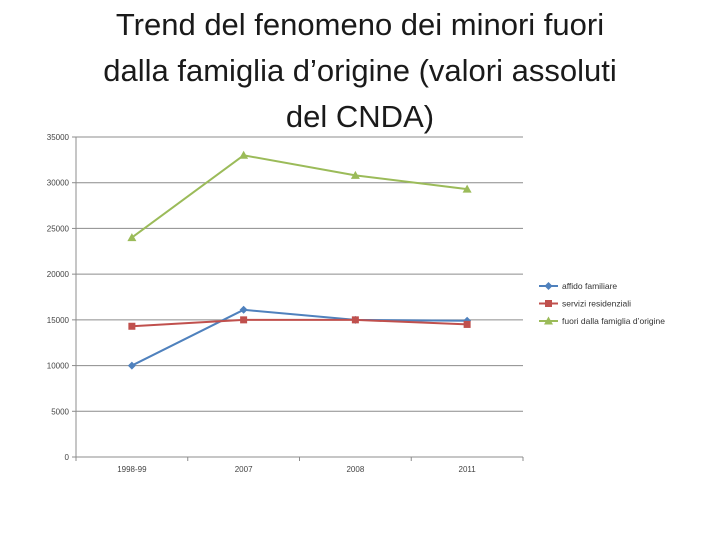 The image size is (720, 540). I want to click on title-line-1: Trend del fenomeno dei minori fuori, so click(360, 24).